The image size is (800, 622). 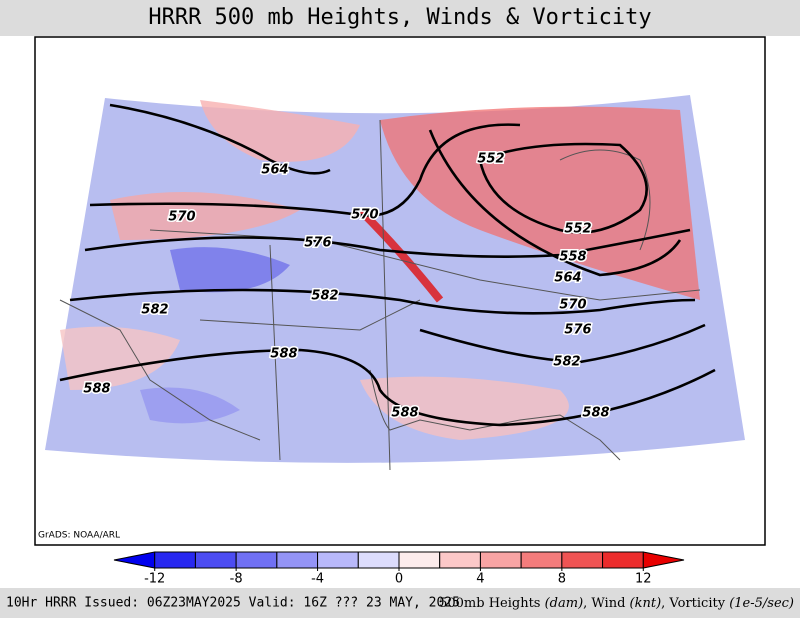 What do you see at coordinates (564, 603) in the screenshot?
I see `footer-right-part: (dam)` at bounding box center [564, 603].